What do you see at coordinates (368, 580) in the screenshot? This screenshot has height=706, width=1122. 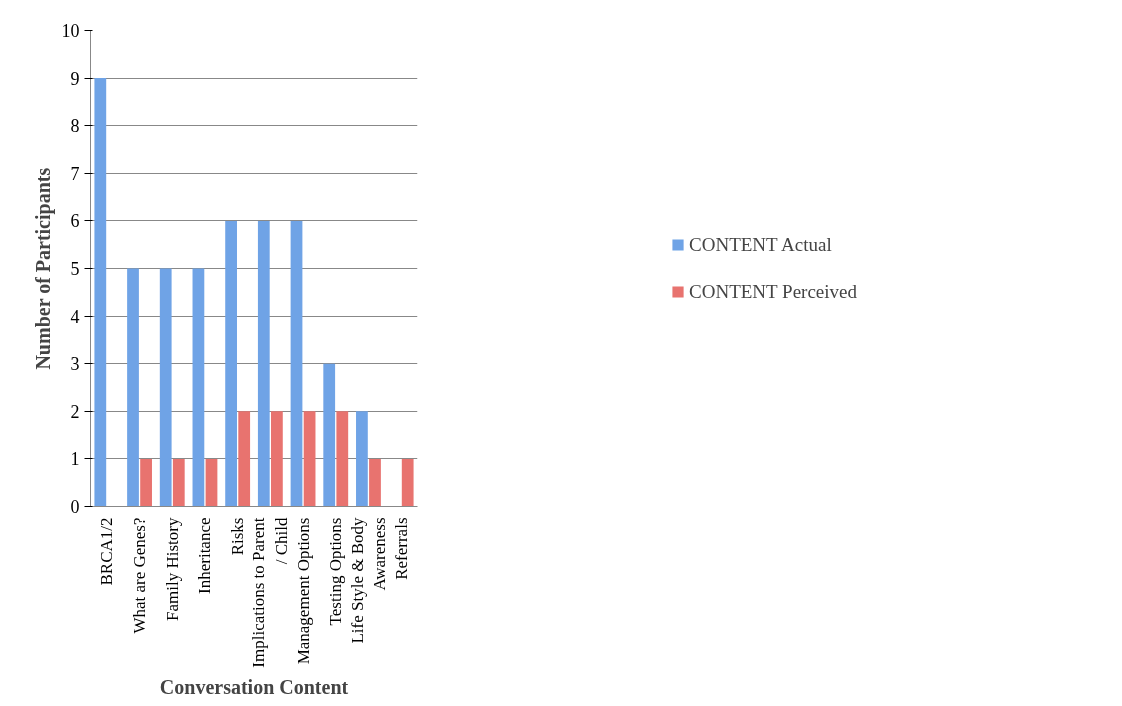 I see `x-tick-label: Life Style & Body Awareness` at bounding box center [368, 580].